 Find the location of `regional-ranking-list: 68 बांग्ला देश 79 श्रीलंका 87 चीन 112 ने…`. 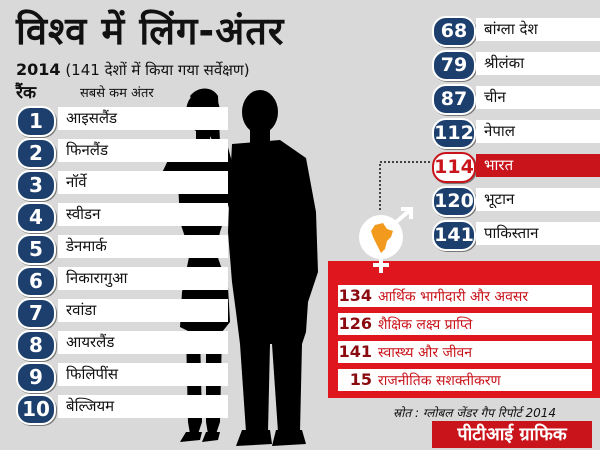

regional-ranking-list: 68 बांग्ला देश 79 श्रीलंका 87 चीन 112 ने… is located at coordinates (516, 133).